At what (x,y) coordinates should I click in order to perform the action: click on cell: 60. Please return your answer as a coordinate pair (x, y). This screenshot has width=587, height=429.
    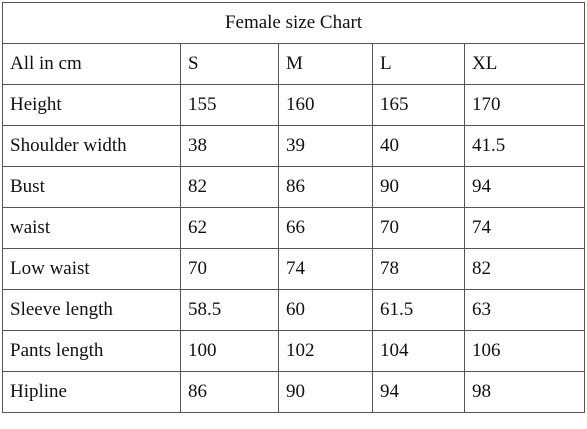
    Looking at the image, I should click on (325, 310).